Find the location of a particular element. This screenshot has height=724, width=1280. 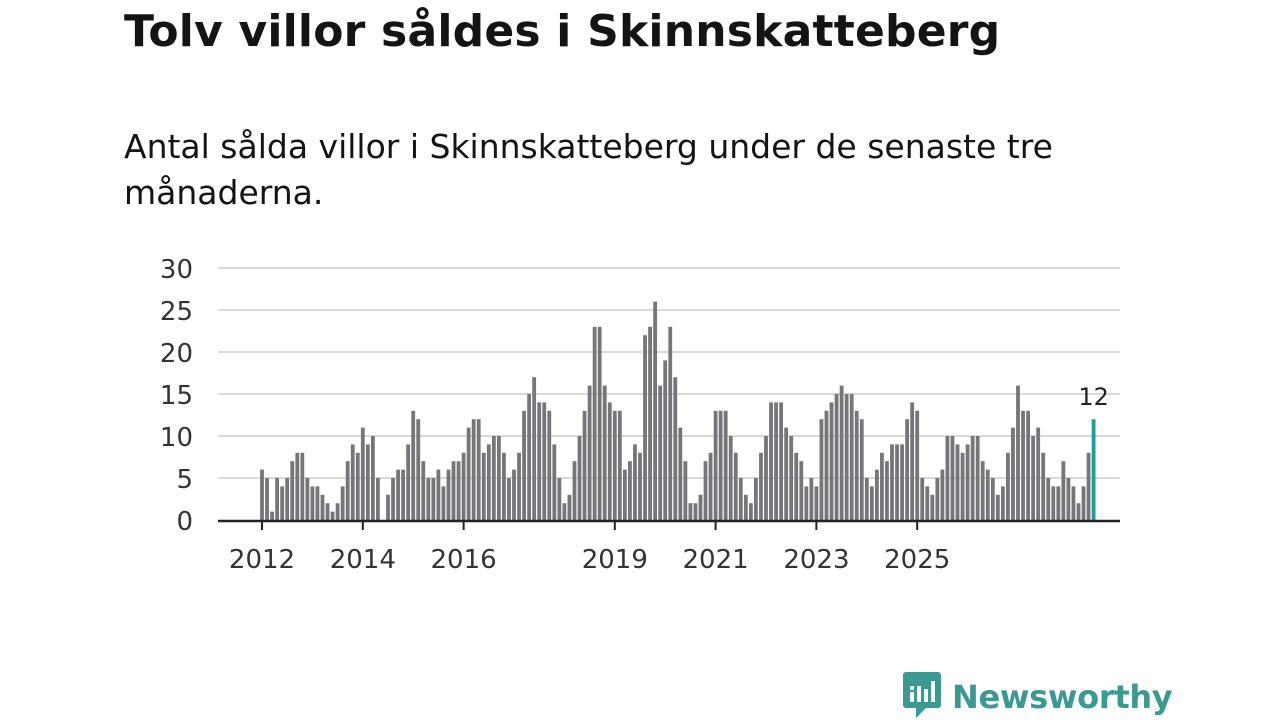

y-tick-label: 5 is located at coordinates (184, 480).